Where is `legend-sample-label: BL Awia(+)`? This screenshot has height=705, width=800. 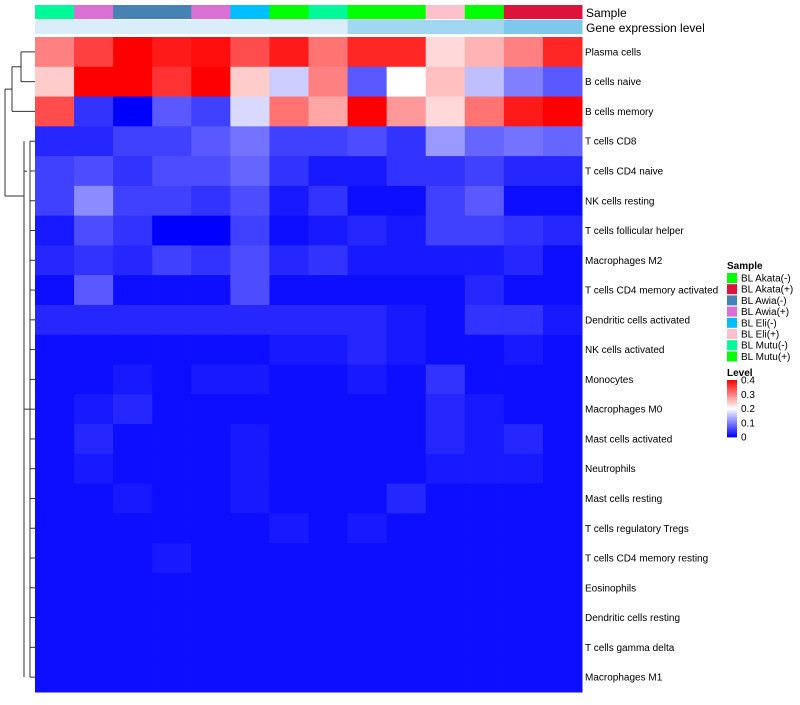
legend-sample-label: BL Awia(+) is located at coordinates (765, 312).